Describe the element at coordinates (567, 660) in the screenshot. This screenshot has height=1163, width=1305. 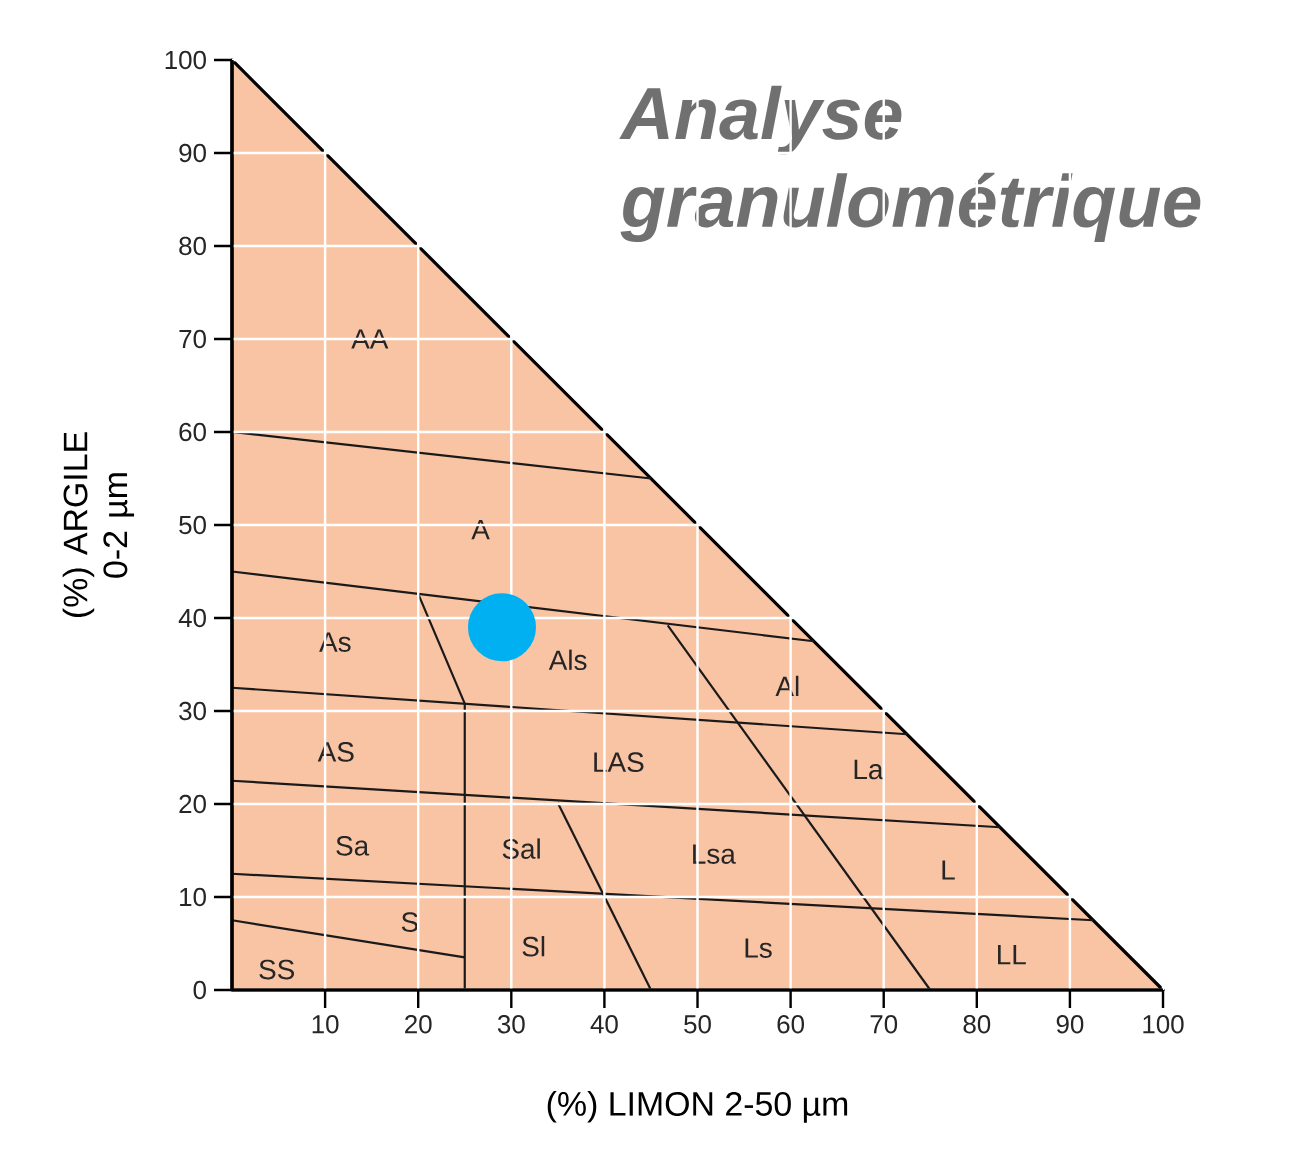
I see `annotation: Als` at that location.